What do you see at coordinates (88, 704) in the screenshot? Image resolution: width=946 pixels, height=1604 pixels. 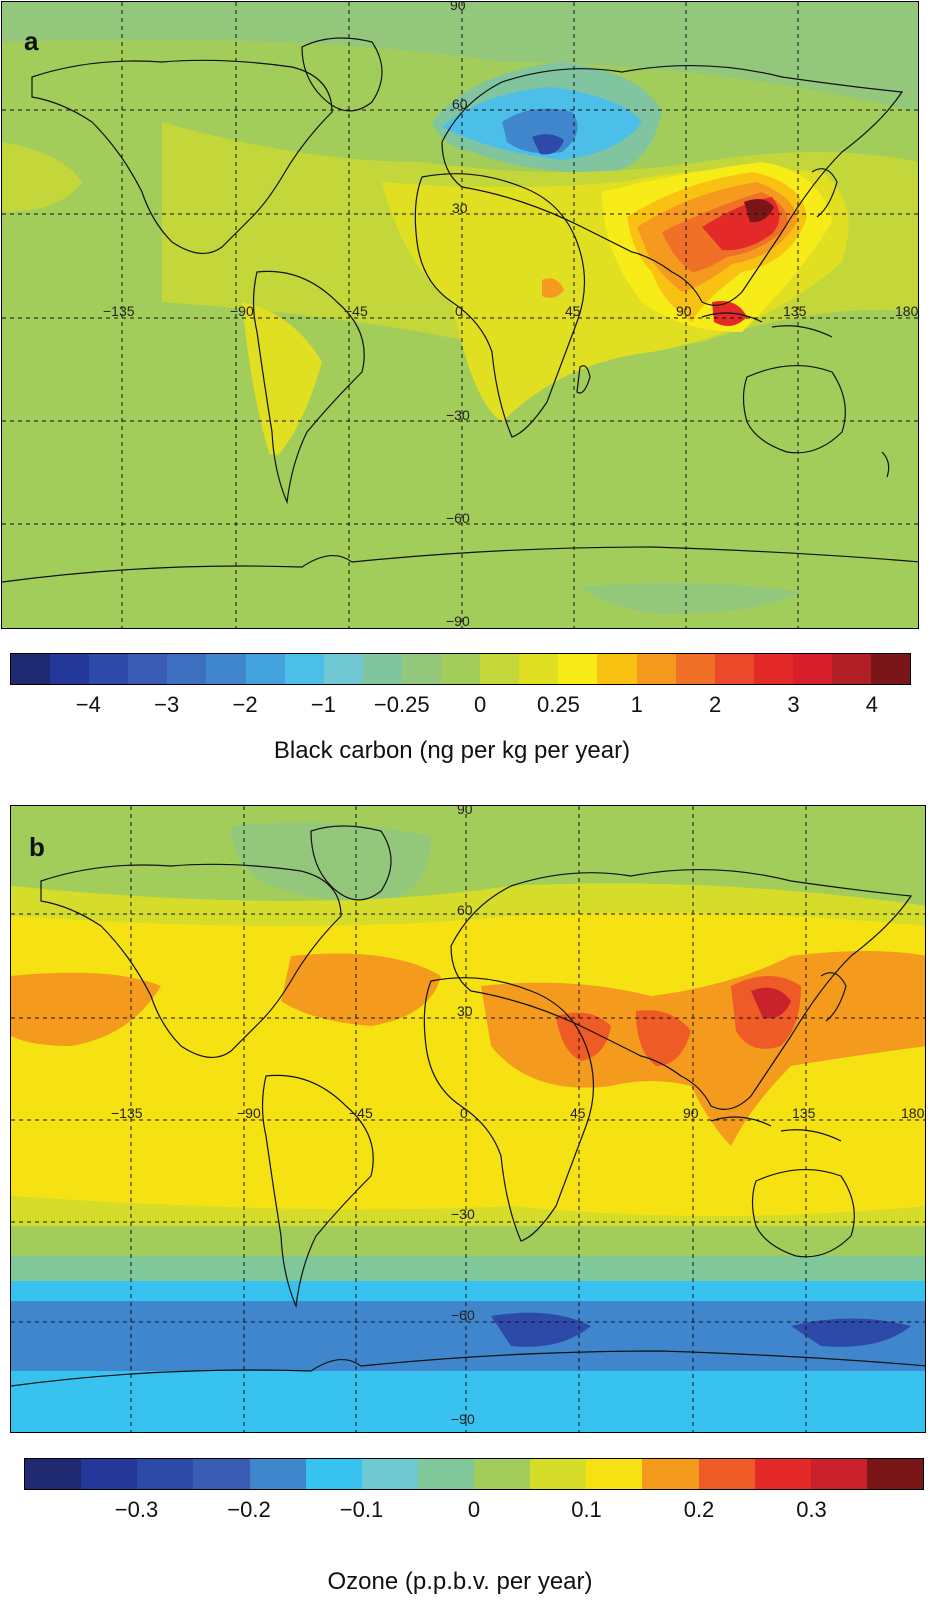 I see `colorbar-tick-label: −4` at bounding box center [88, 704].